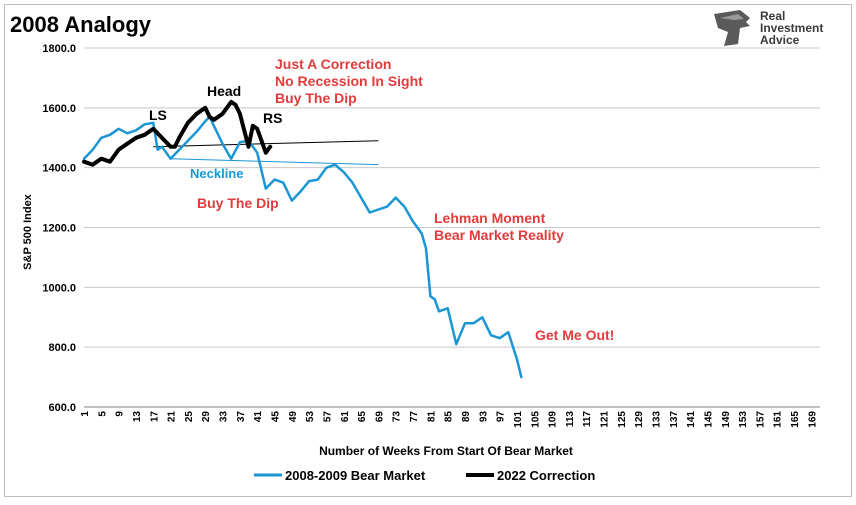  Describe the element at coordinates (28, 231) in the screenshot. I see `y-axis-label: S&P 500 Index` at that location.